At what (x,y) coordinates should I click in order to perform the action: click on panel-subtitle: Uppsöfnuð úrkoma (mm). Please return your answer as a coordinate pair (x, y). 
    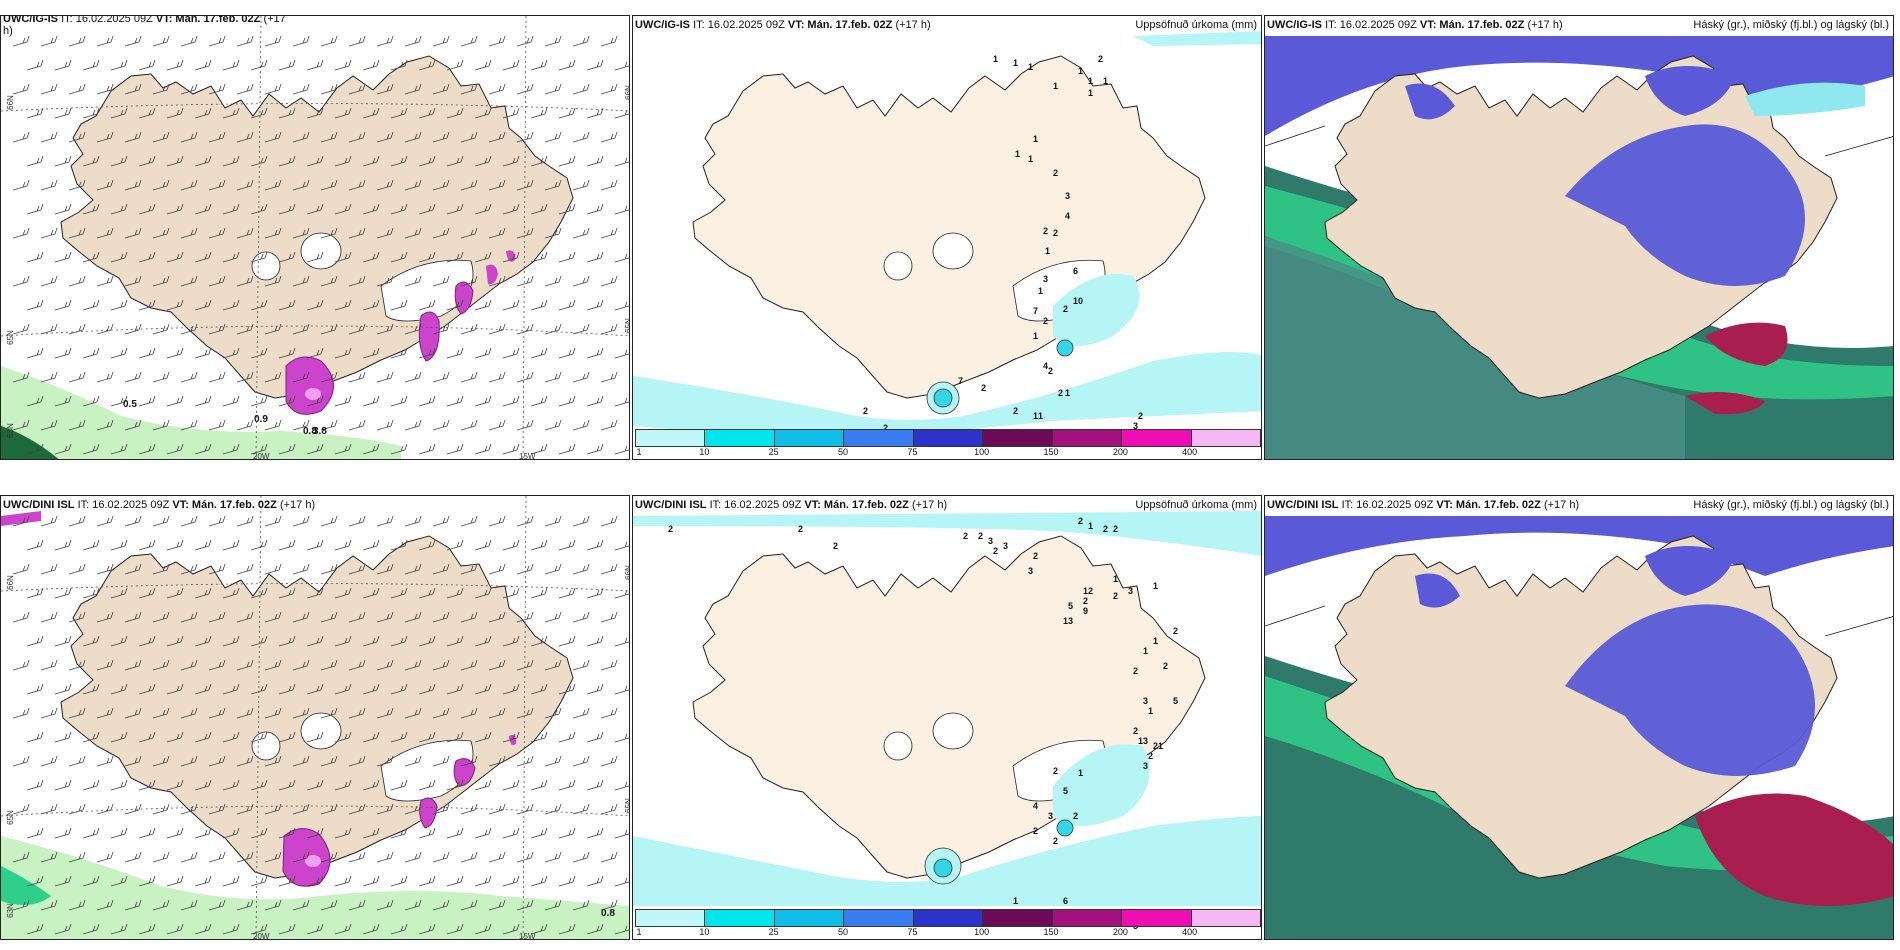
    Looking at the image, I should click on (1196, 25).